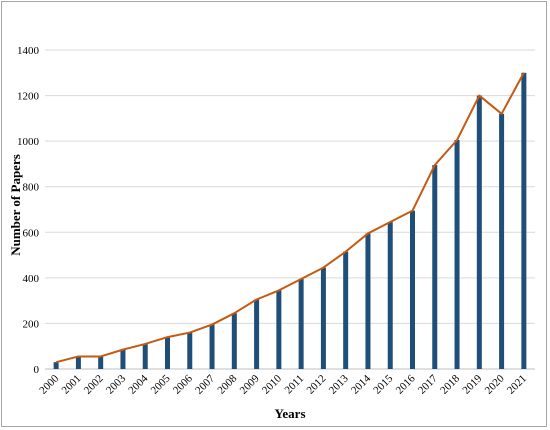 The height and width of the screenshot is (430, 550). What do you see at coordinates (346, 310) in the screenshot?
I see `bar-2013` at bounding box center [346, 310].